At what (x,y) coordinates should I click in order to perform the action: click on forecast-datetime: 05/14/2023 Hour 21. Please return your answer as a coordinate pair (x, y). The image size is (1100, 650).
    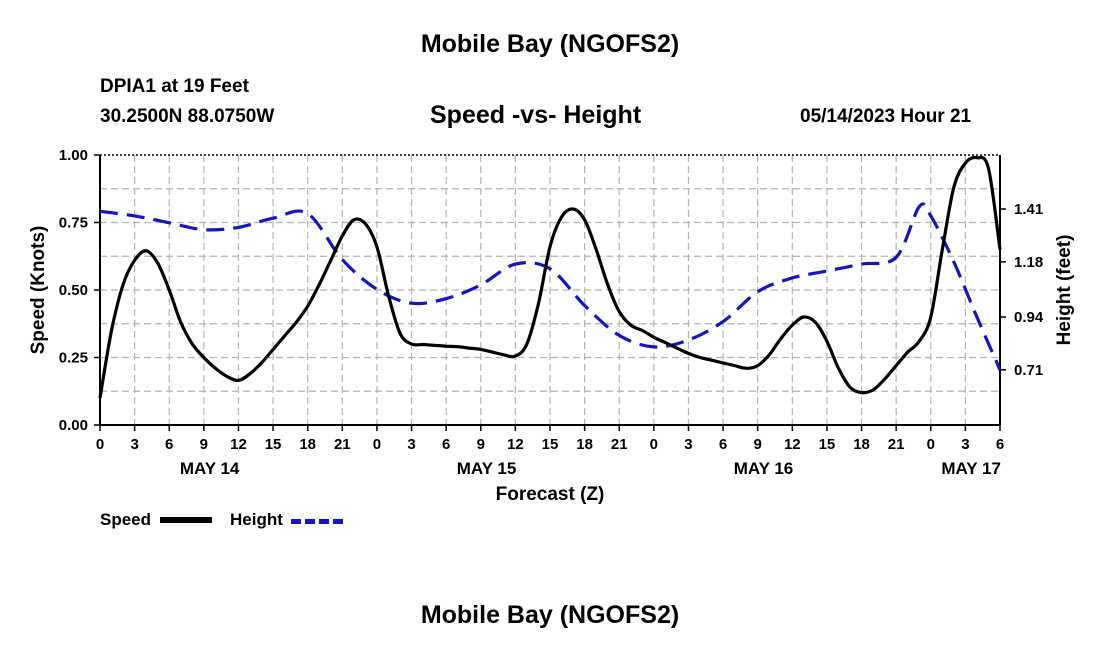
    Looking at the image, I should click on (886, 116).